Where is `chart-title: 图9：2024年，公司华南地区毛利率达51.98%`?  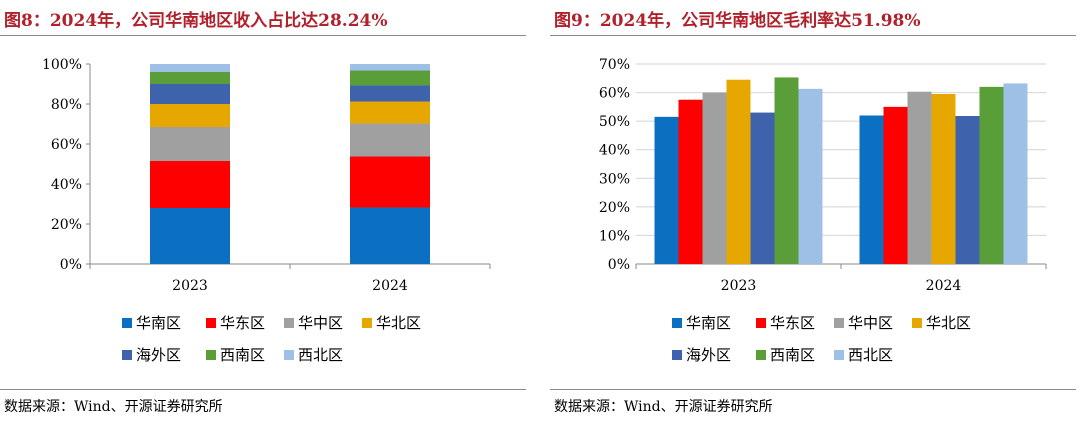 chart-title: 图9：2024年，公司华南地区毛利率达51.98% is located at coordinates (737, 21).